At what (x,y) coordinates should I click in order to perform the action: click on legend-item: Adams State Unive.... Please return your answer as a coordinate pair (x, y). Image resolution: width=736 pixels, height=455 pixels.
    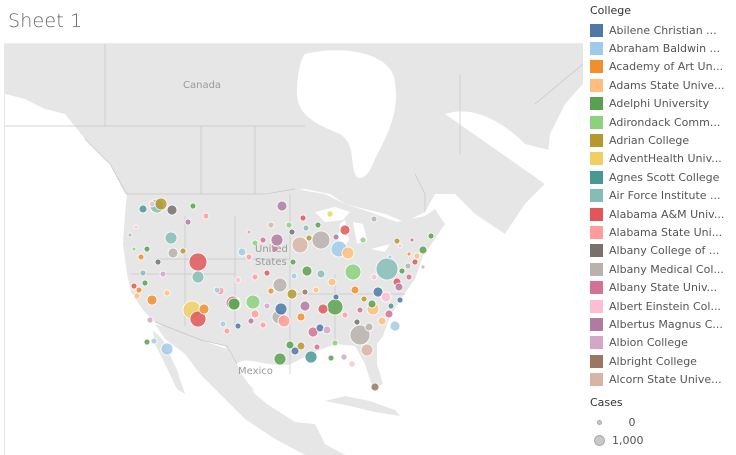
    Looking at the image, I should click on (663, 85).